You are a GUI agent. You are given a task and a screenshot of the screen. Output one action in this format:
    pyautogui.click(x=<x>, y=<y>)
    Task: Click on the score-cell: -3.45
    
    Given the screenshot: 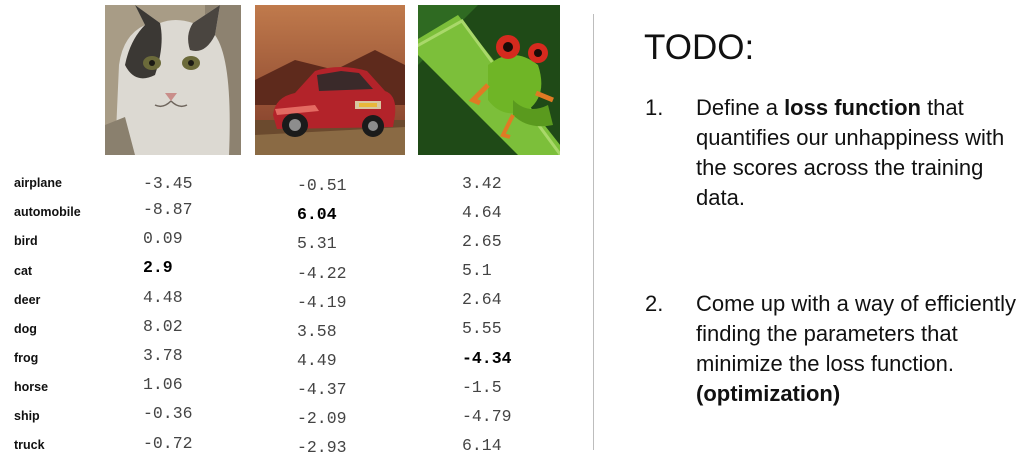 What is the action you would take?
    pyautogui.click(x=168, y=183)
    